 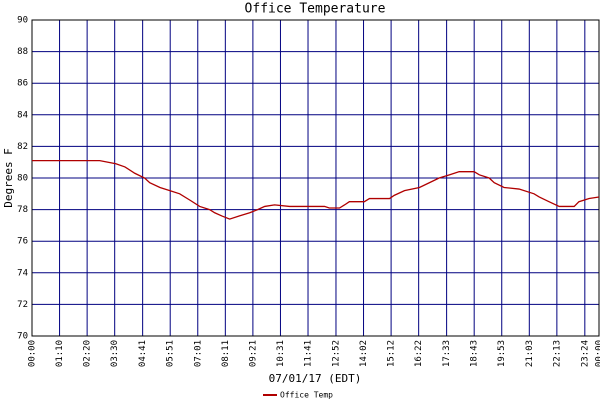 What do you see at coordinates (530, 353) in the screenshot?
I see `x-tick-label: 21:03` at bounding box center [530, 353].